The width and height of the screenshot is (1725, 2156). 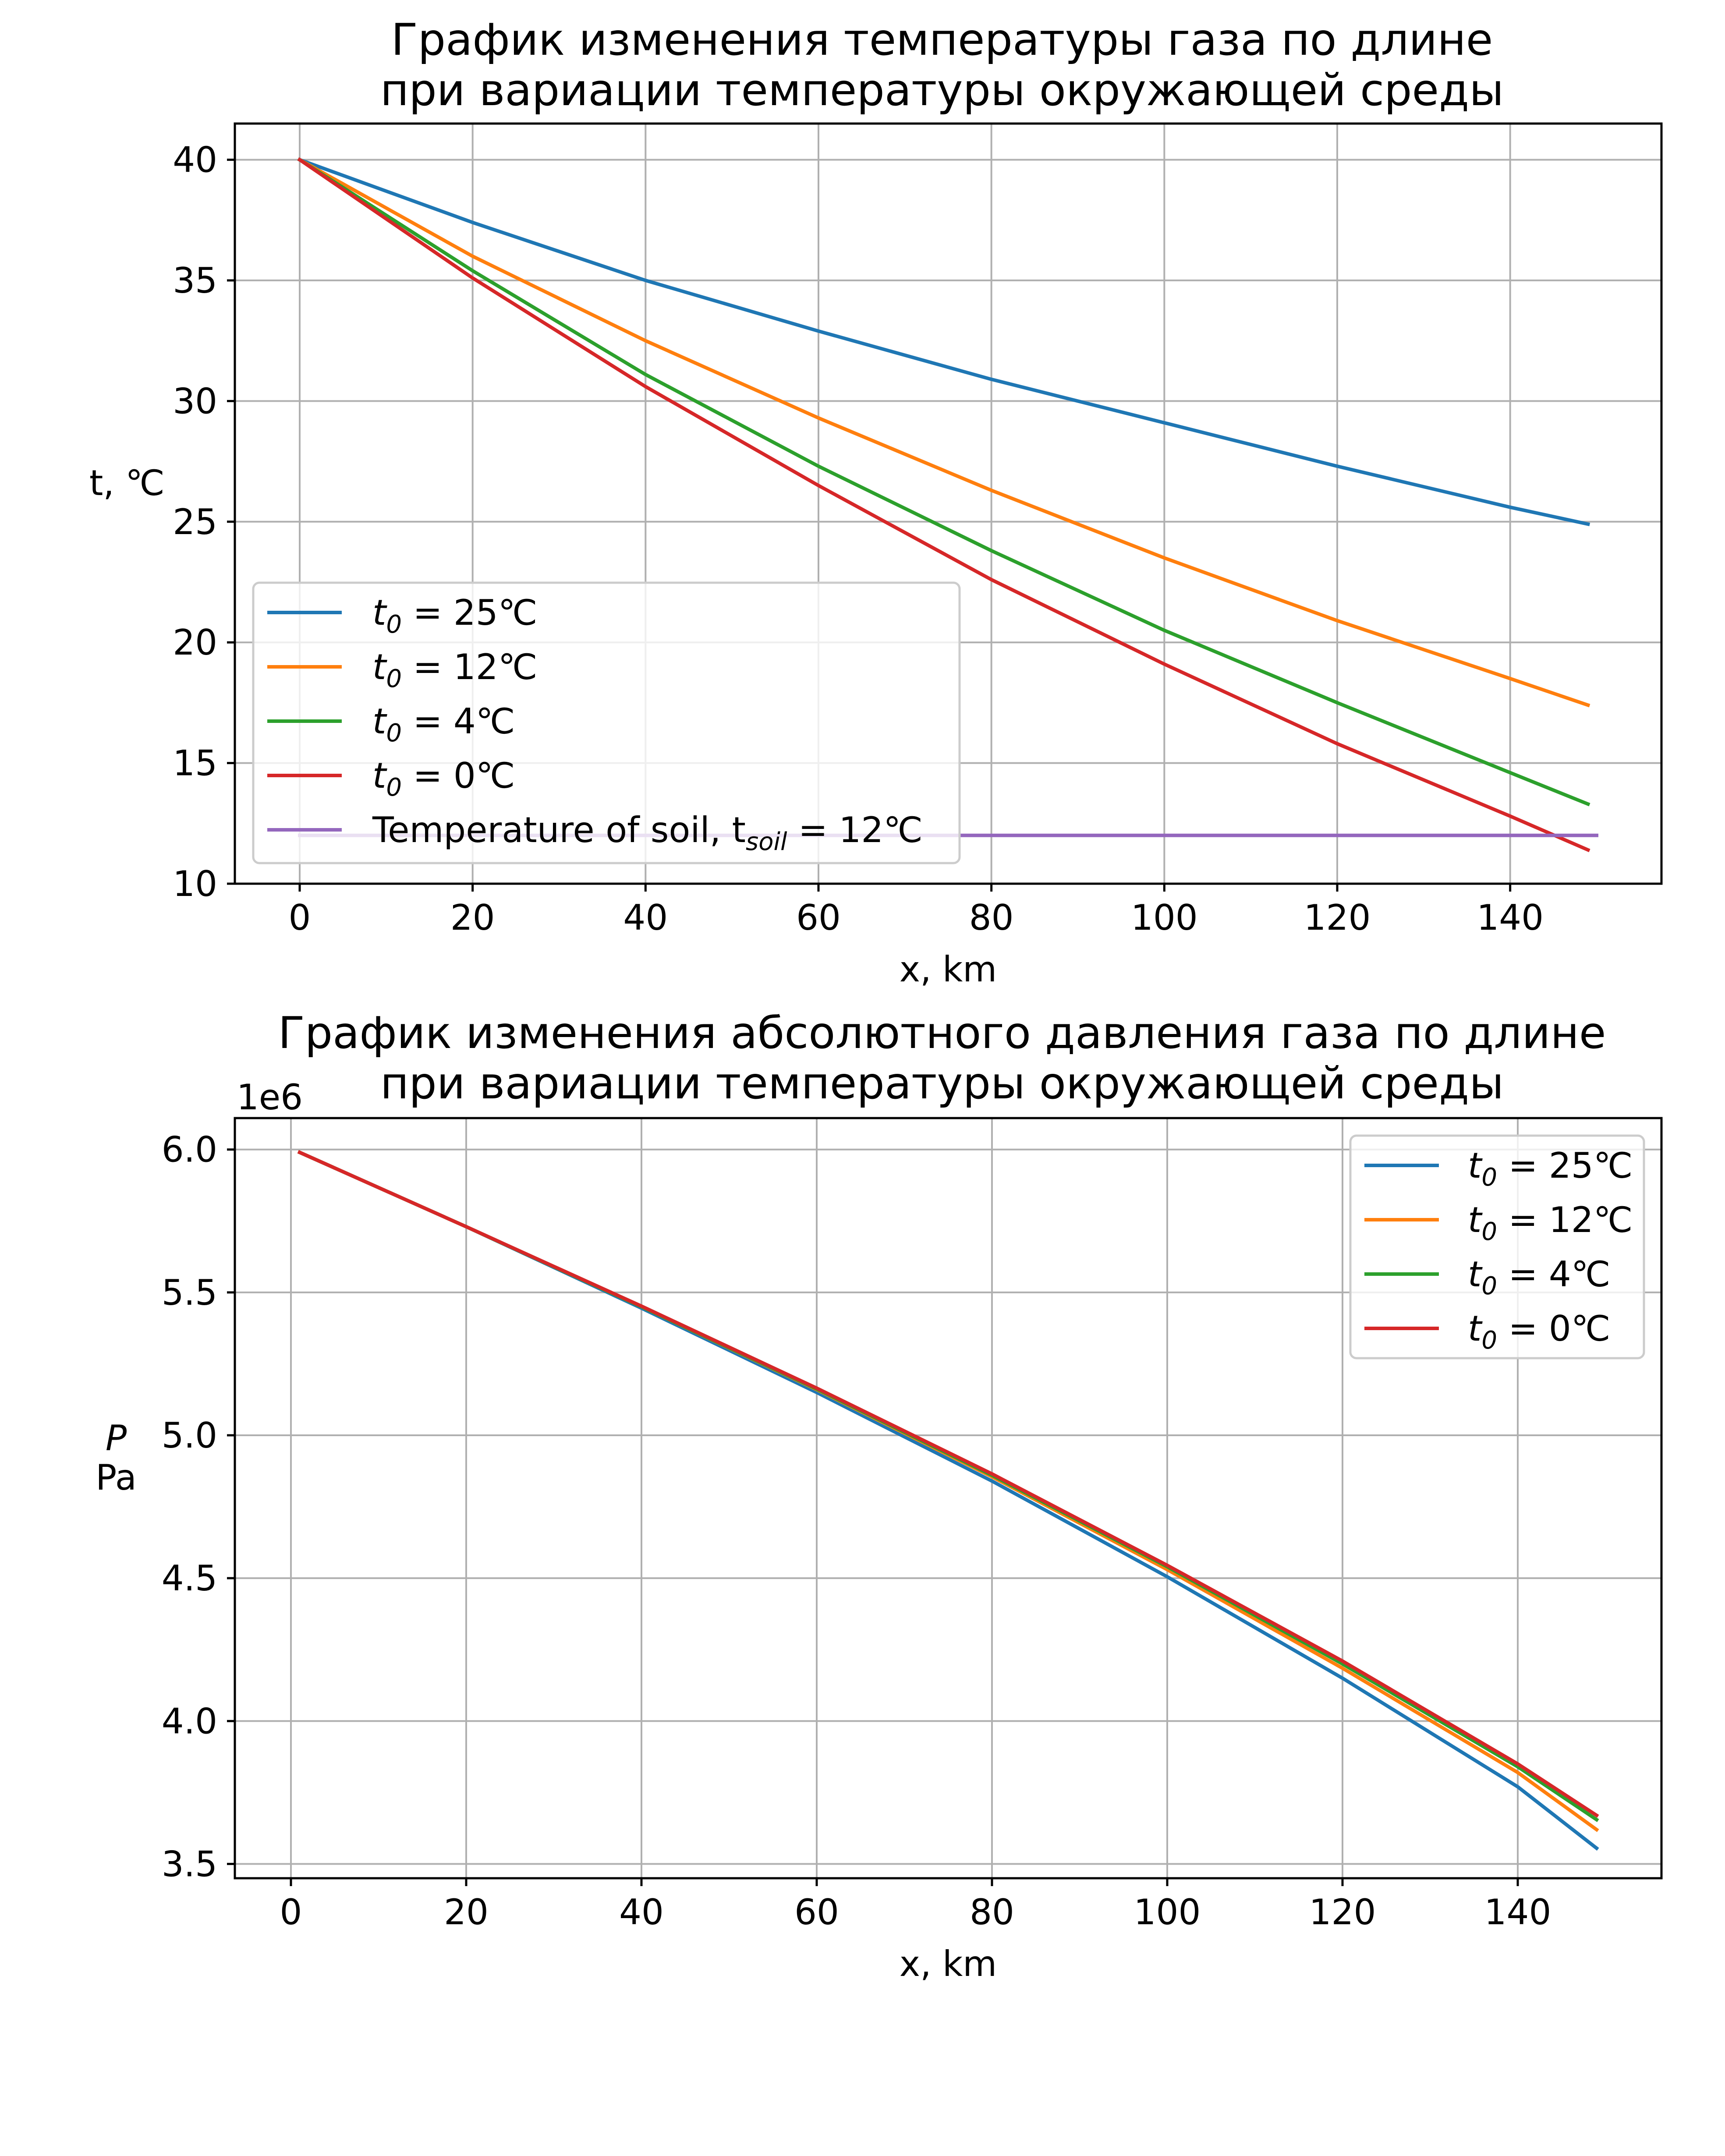 What do you see at coordinates (472, 917) in the screenshot?
I see `temperature-chart-x-tick-label: 20` at bounding box center [472, 917].